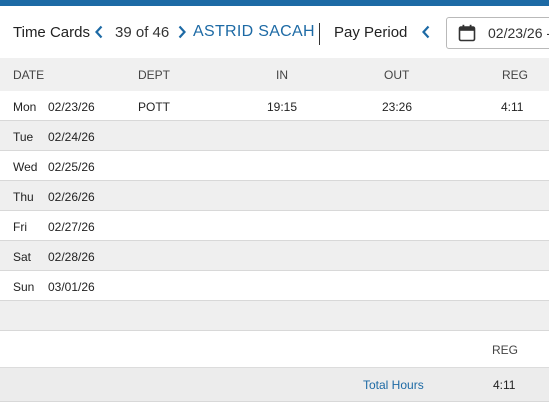 Image resolution: width=549 pixels, height=402 pixels. What do you see at coordinates (71, 287) in the screenshot?
I see `row-date: 03/01/26` at bounding box center [71, 287].